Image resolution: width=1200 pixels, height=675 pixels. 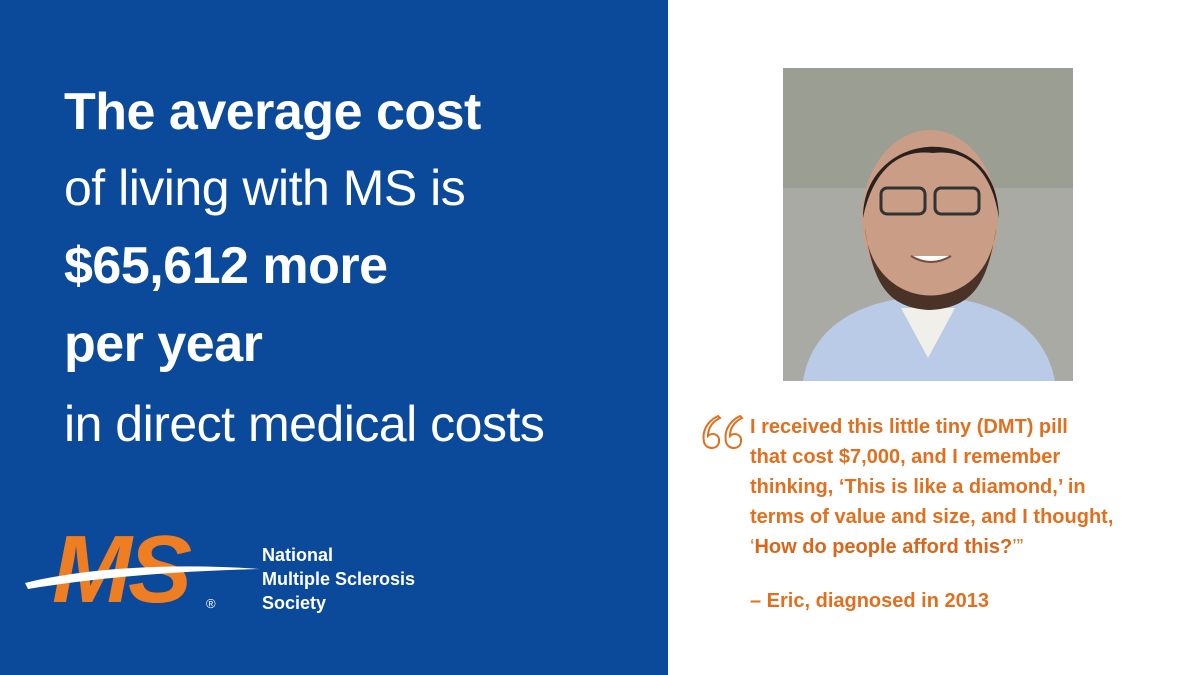 I want to click on quote-attribution: – Eric, diagnosed in 2013, so click(x=869, y=601).